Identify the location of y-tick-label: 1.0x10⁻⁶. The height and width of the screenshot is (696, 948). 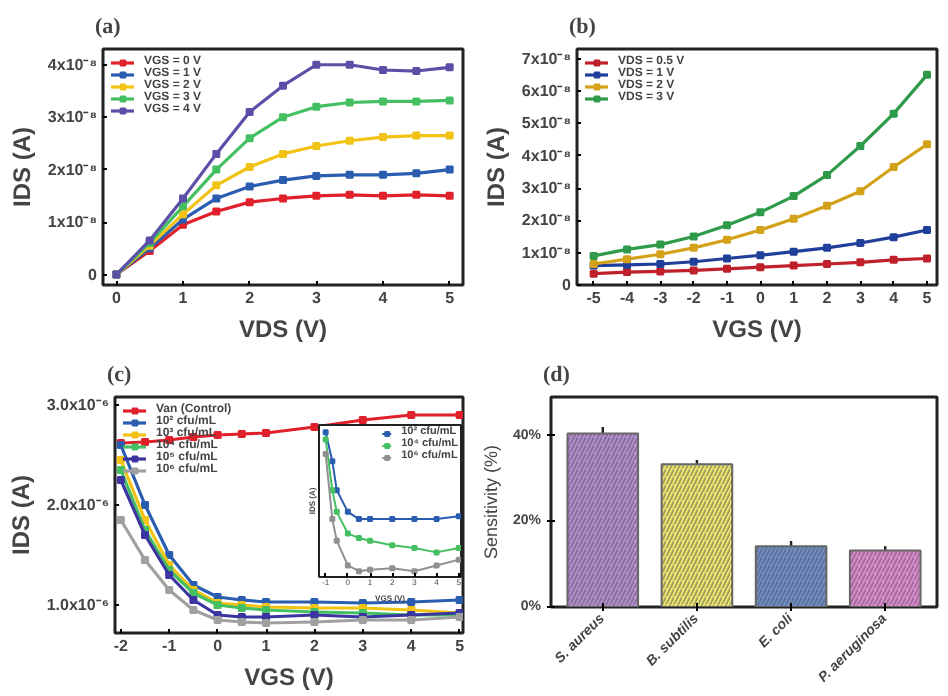
(78, 605).